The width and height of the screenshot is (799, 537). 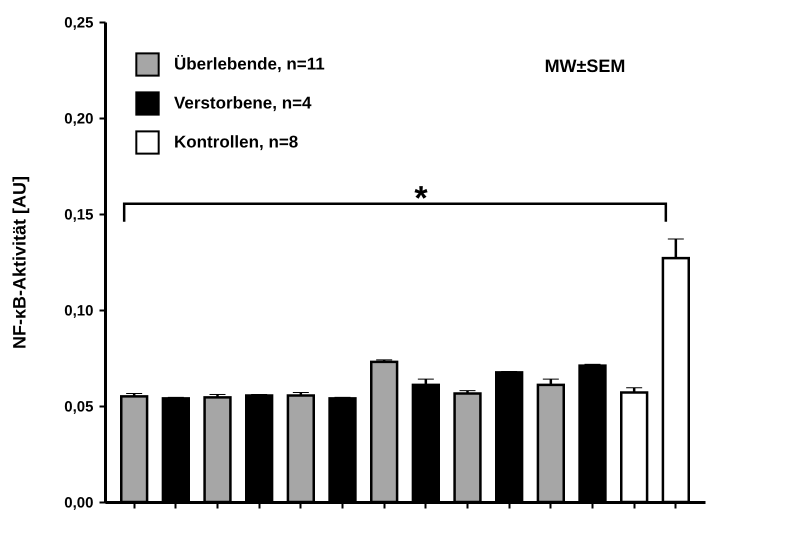 I want to click on y-tick-label: 0,15, so click(x=79, y=215).